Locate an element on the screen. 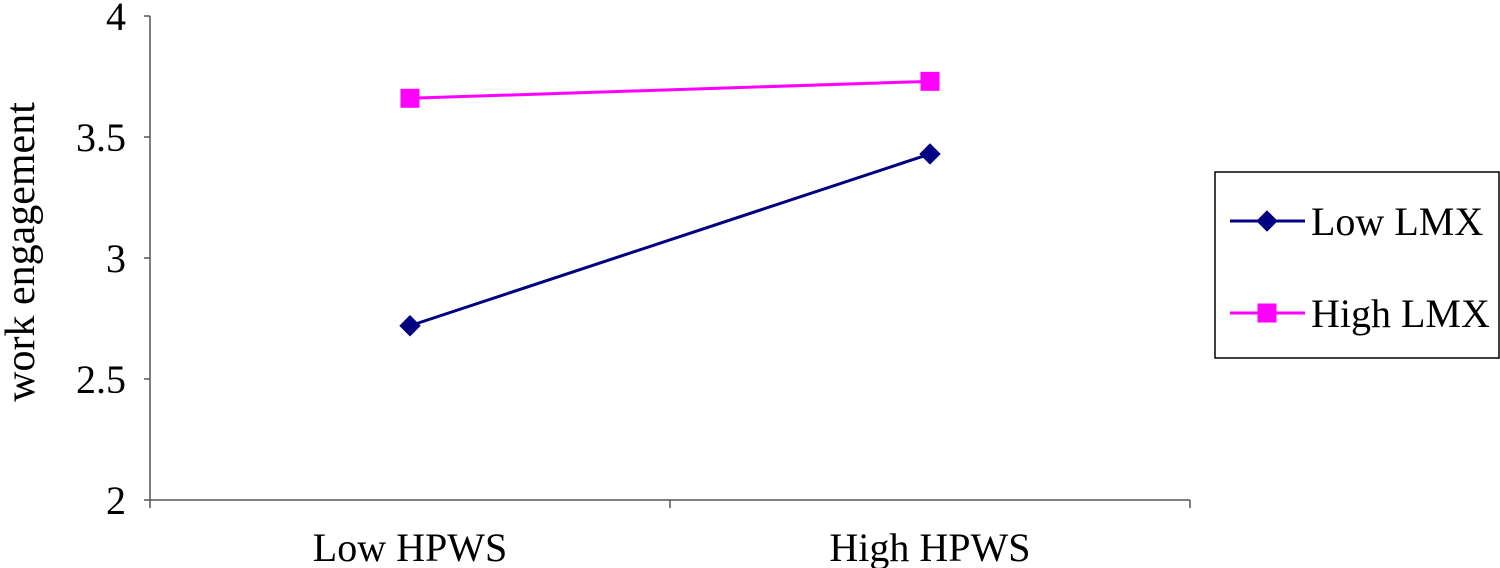  y-axis-ticks: 2 2.5 3 3.5 4 is located at coordinates (113, 261).